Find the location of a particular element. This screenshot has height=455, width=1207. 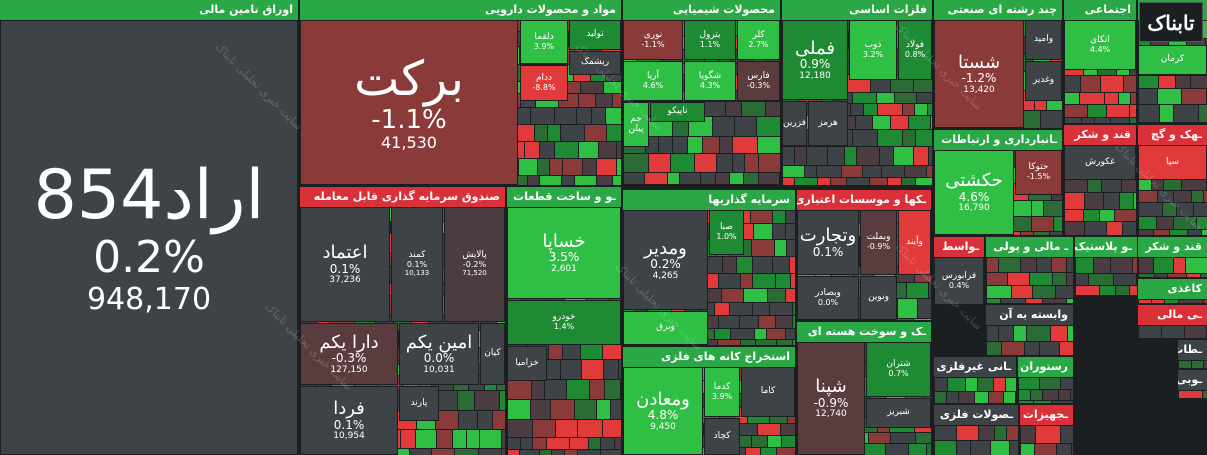

stock-symbol: ریشمک is located at coordinates (595, 62).